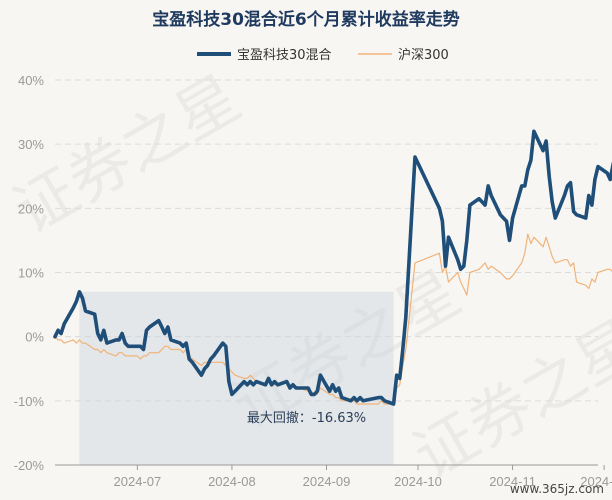 This screenshot has width=612, height=500. What do you see at coordinates (284, 55) in the screenshot?
I see `legend-label-fund: 宝盈科技30混合` at bounding box center [284, 55].